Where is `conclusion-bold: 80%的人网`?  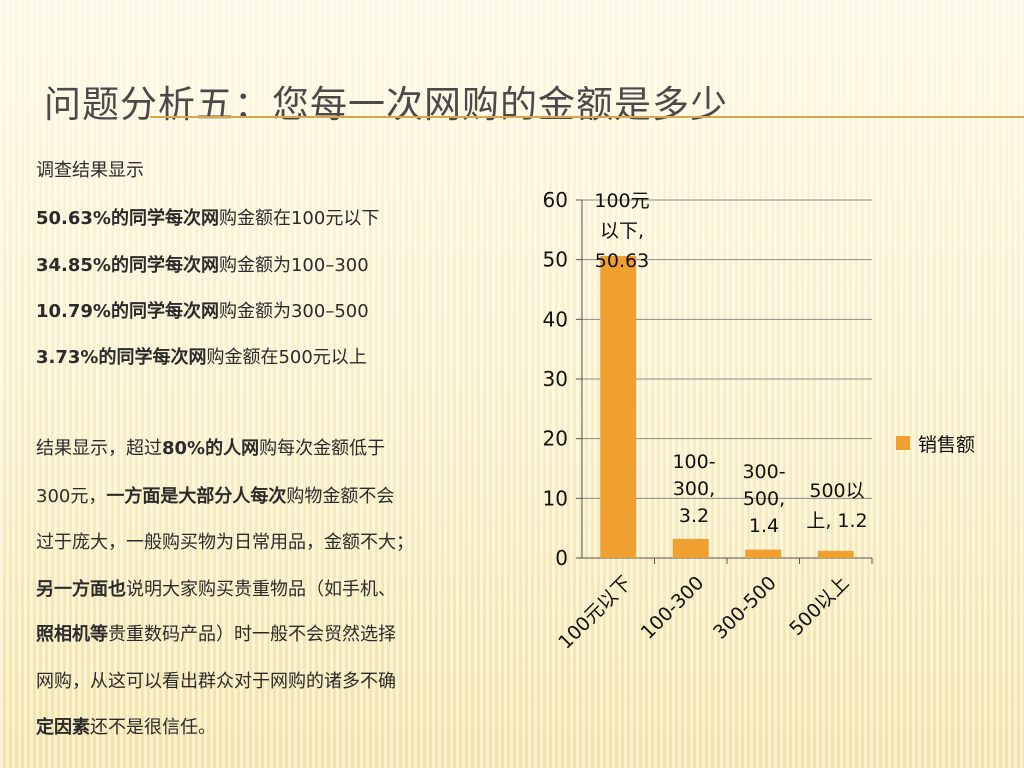
conclusion-bold: 80%的人网 is located at coordinates (211, 448).